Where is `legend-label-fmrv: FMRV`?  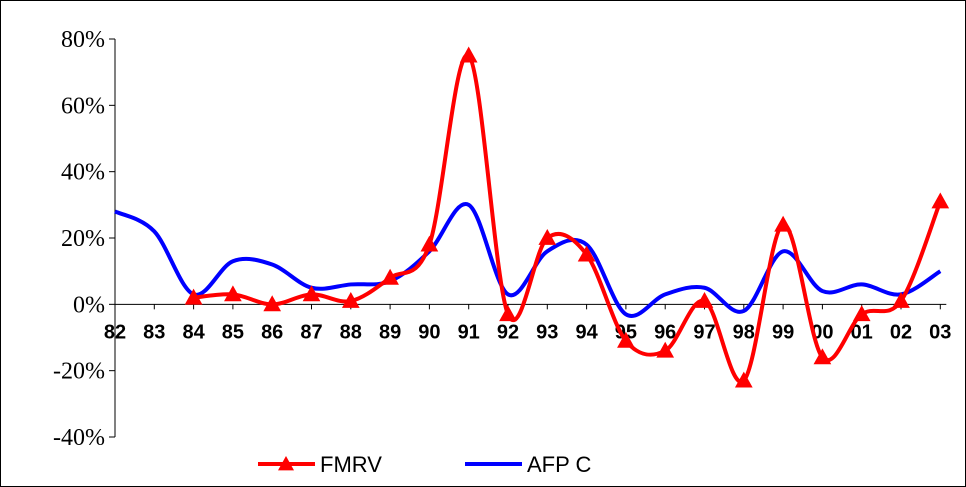
legend-label-fmrv: FMRV is located at coordinates (351, 464).